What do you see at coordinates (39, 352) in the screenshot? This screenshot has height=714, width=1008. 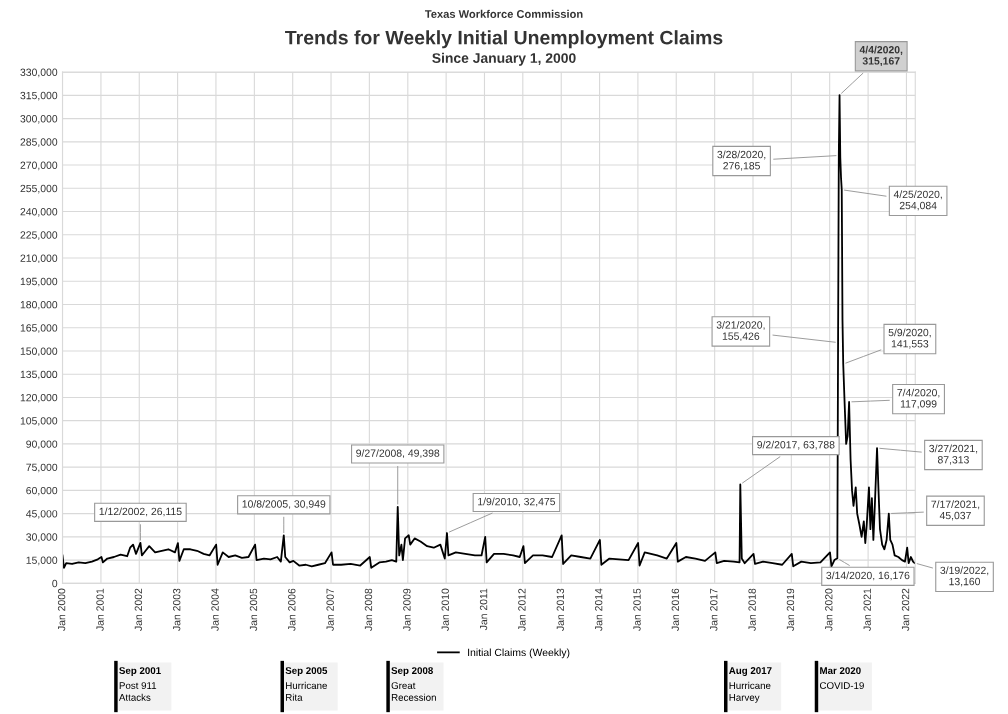 I see `y-tick-label: 150,000` at bounding box center [39, 352].